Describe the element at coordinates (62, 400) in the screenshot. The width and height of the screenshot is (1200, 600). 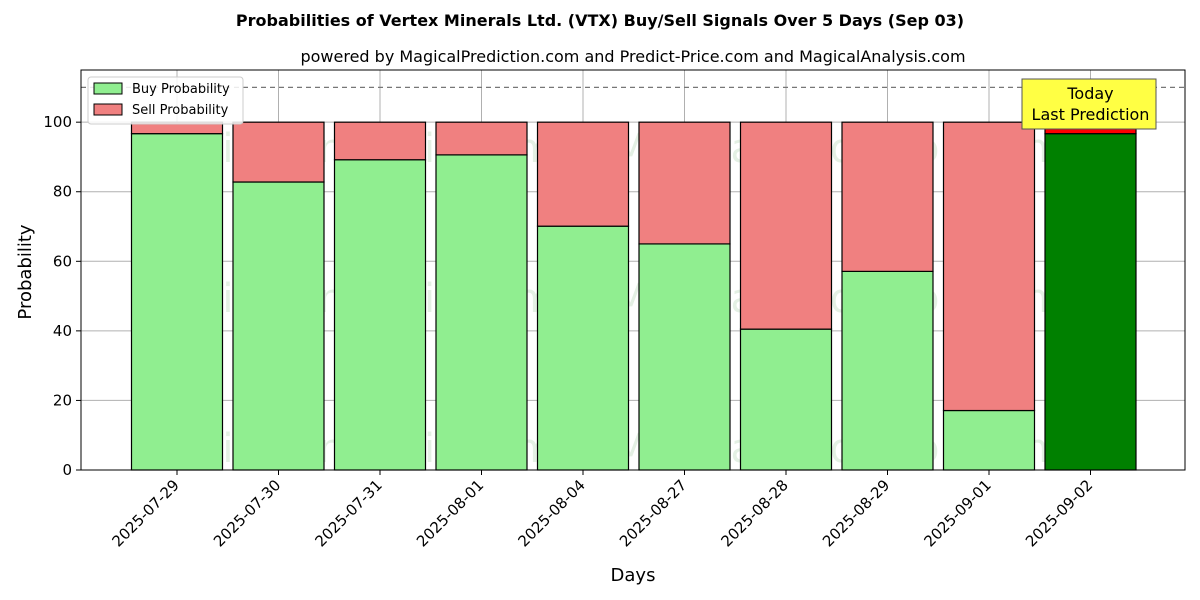
I see `y-tick-label: 20` at that location.